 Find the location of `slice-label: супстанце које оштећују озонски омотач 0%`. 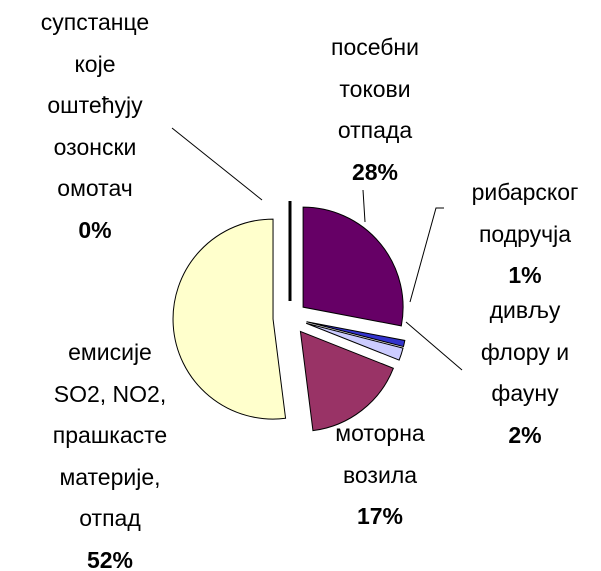

slice-label: супстанце које оштећују озонски омотач 0% is located at coordinates (95, 126).